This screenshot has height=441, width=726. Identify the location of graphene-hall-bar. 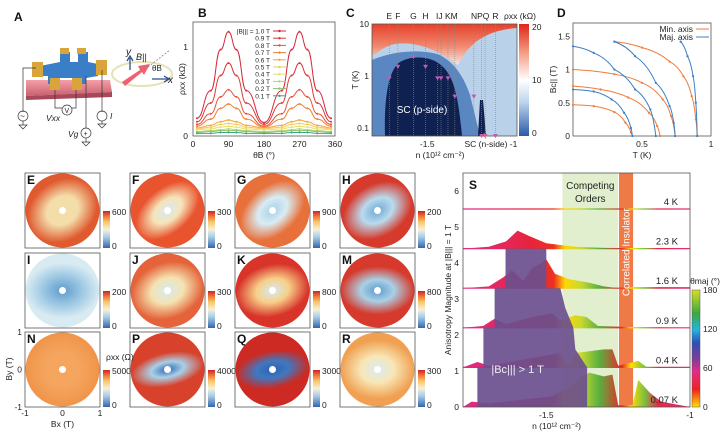
(69, 68).